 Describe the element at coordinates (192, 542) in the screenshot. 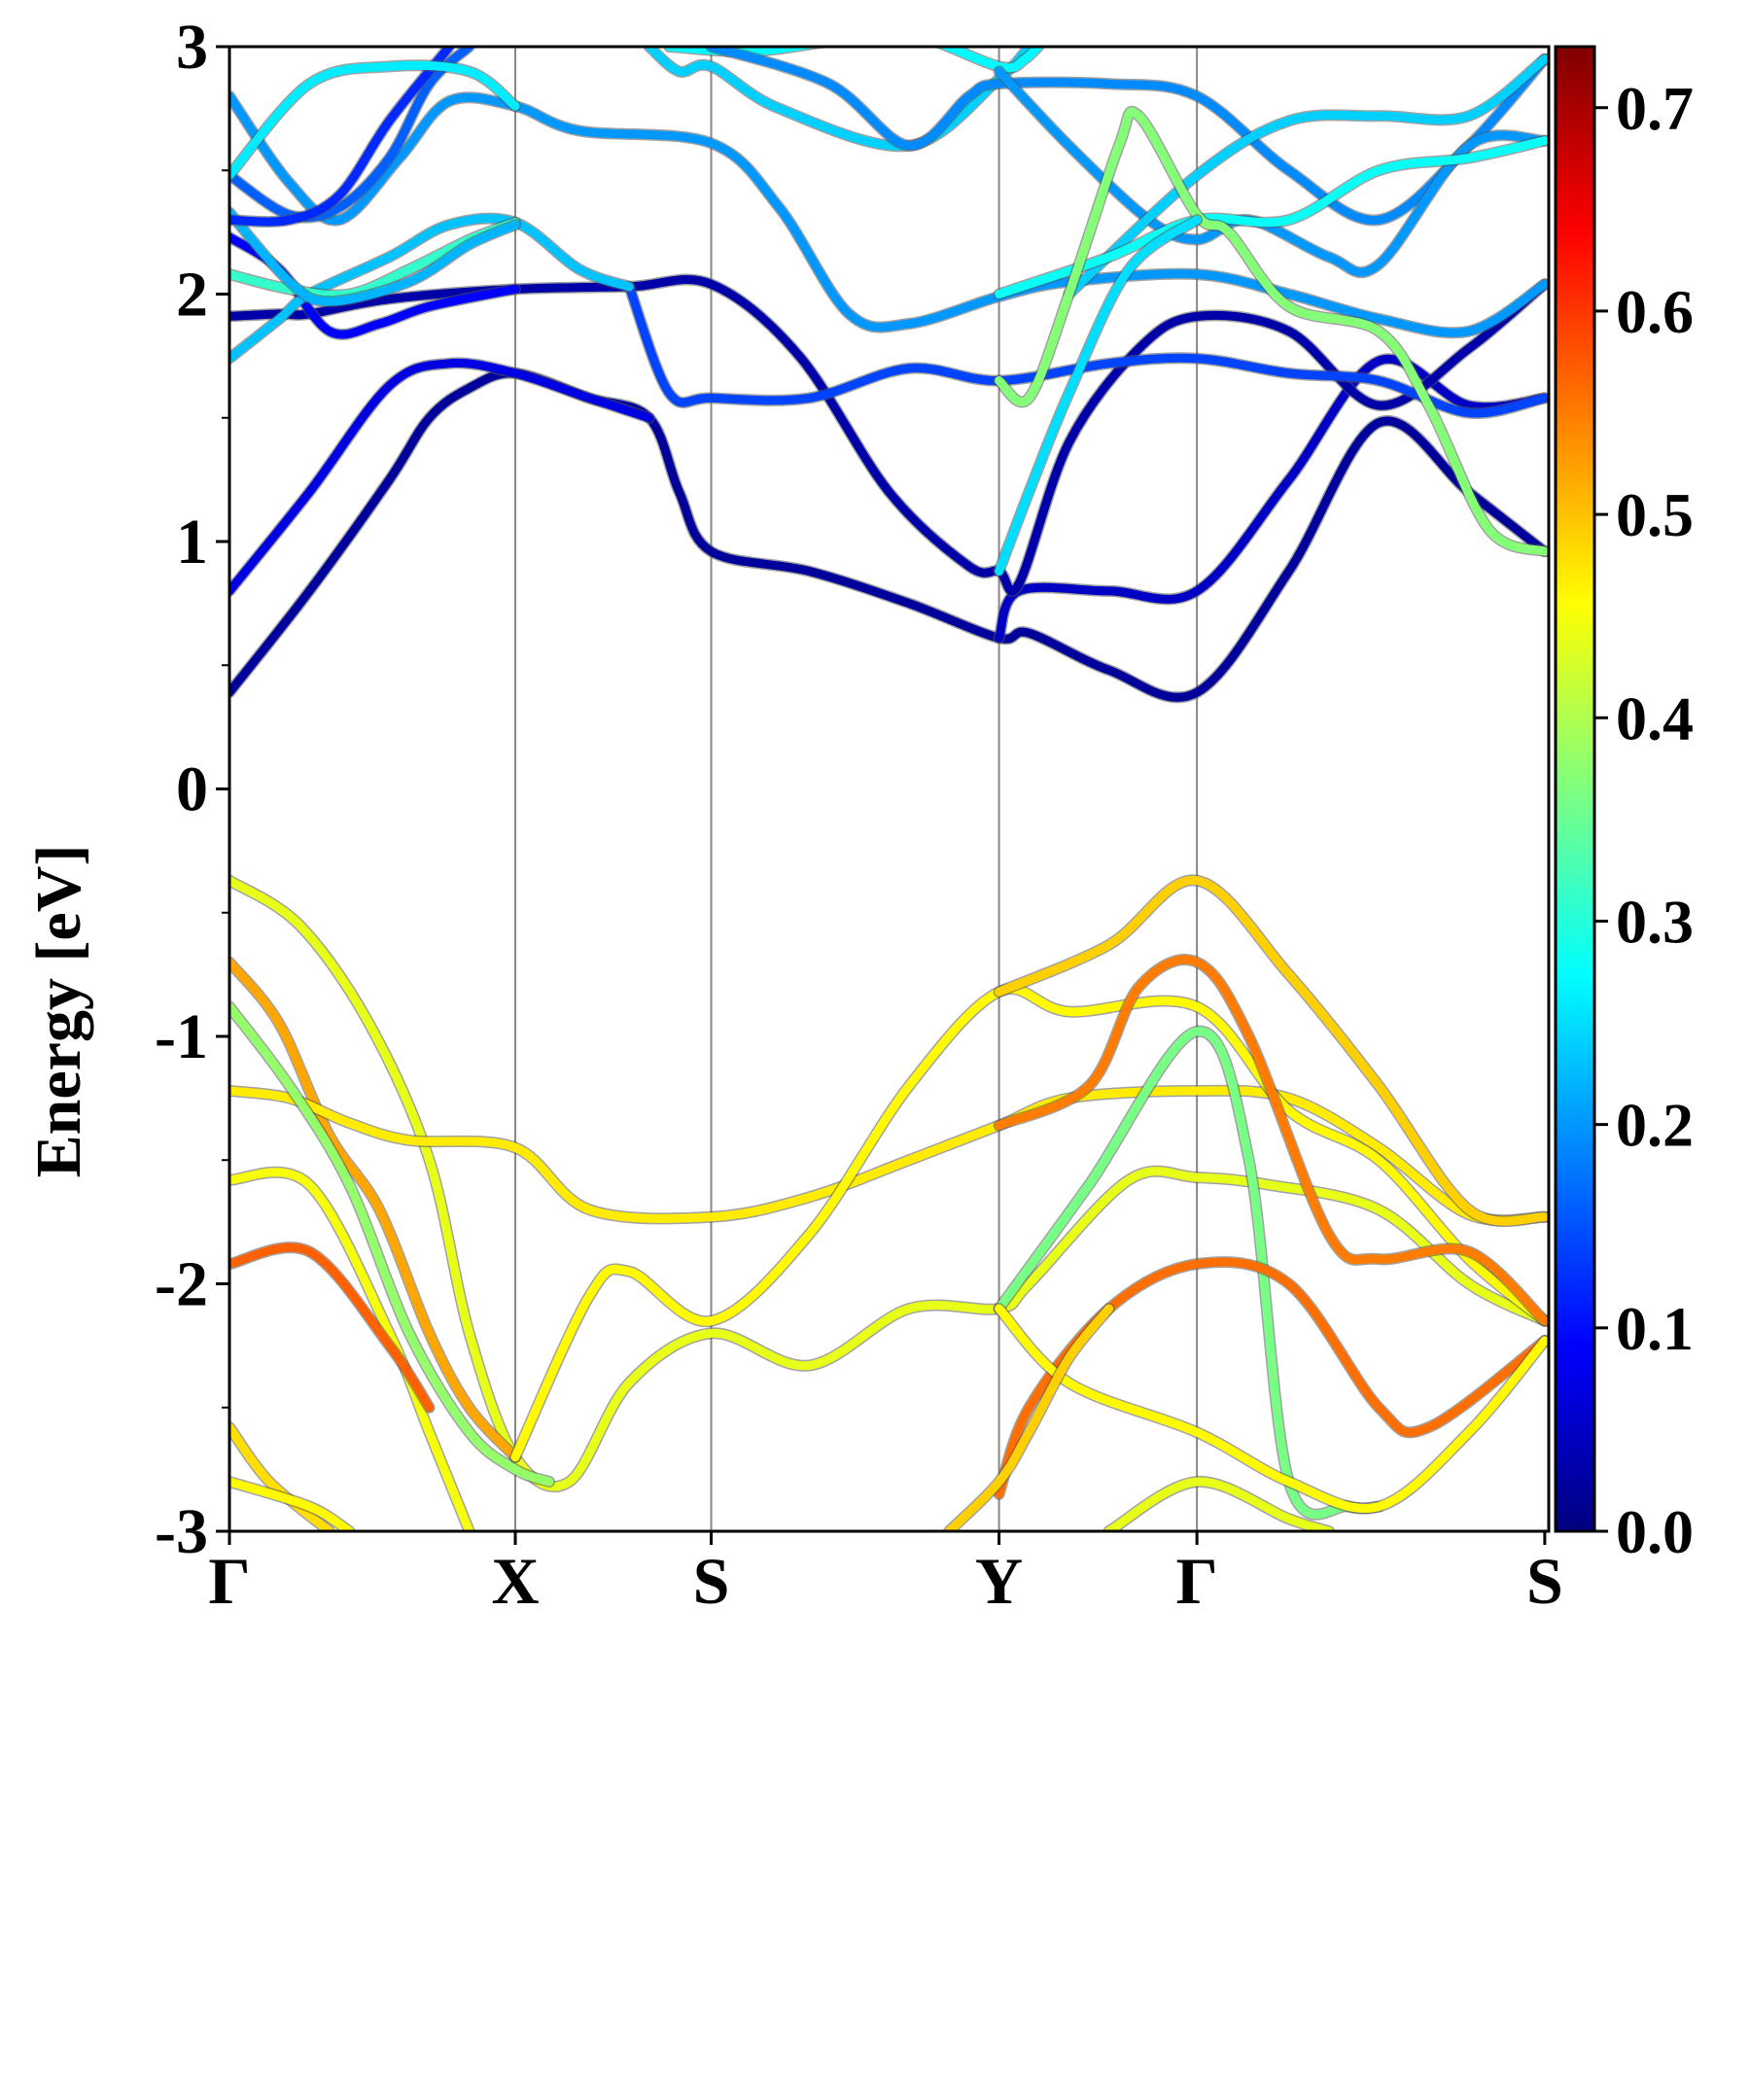

I see `y-tick-label: 1` at that location.